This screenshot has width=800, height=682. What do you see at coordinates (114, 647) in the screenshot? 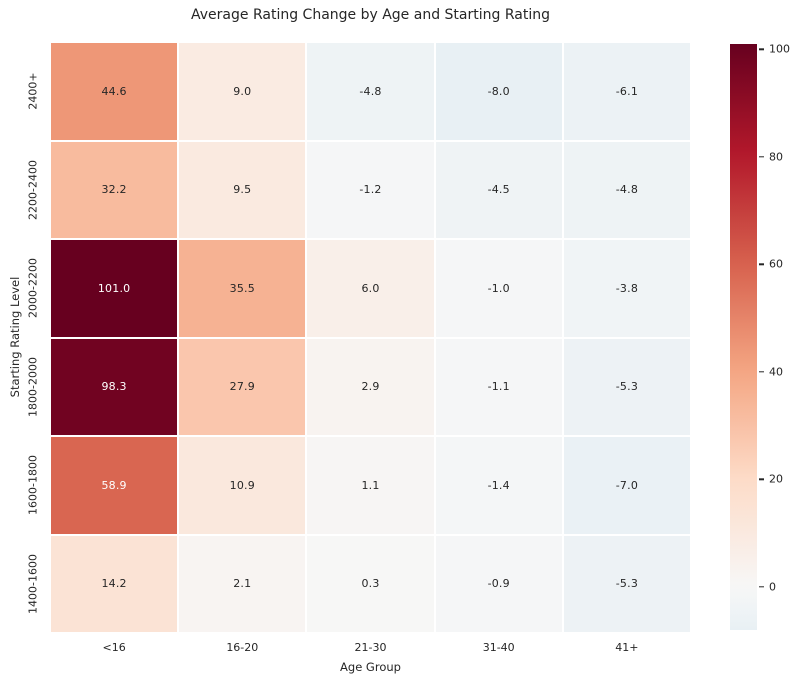
I see `x-tick-label: <16` at bounding box center [114, 647].